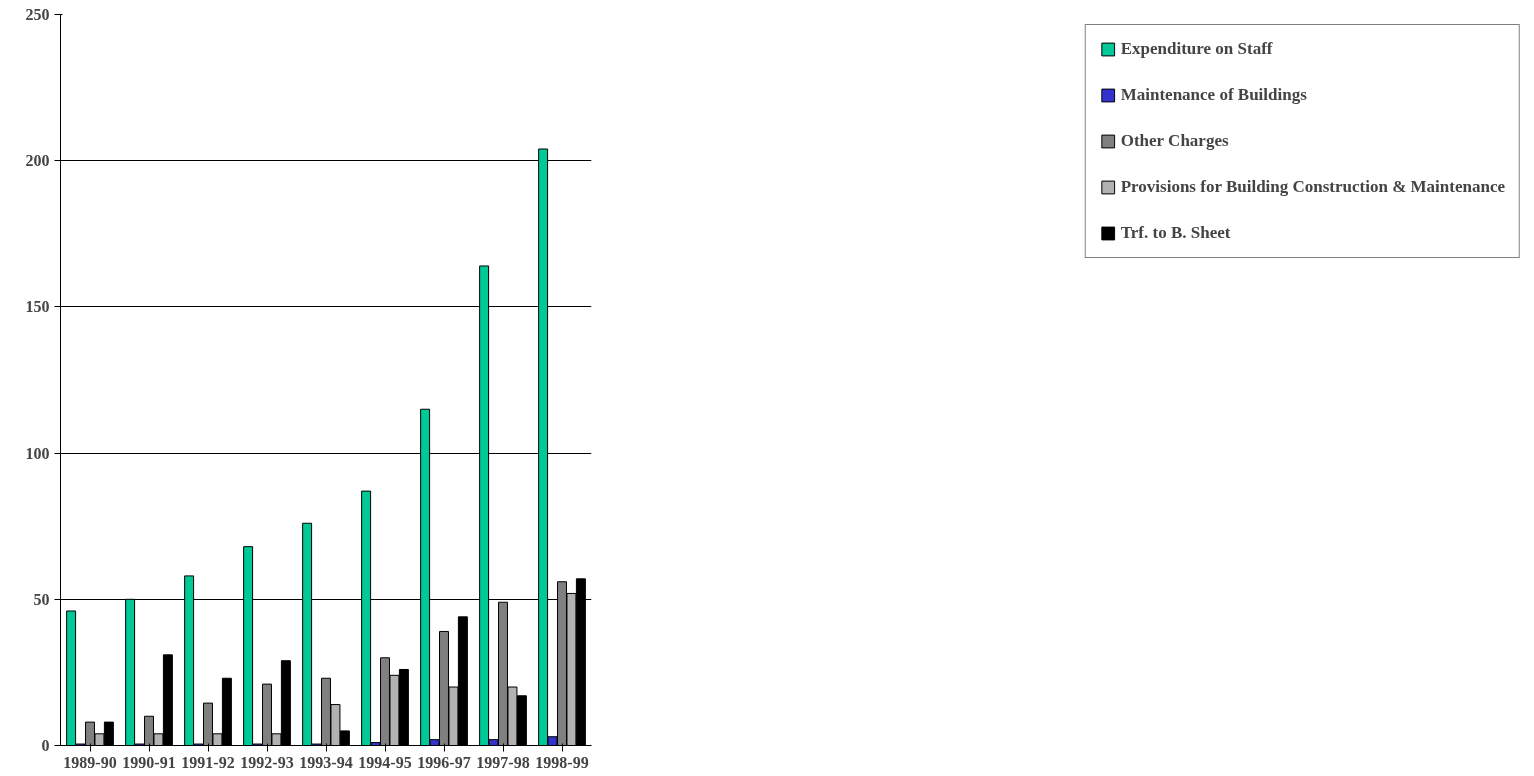 The width and height of the screenshot is (1534, 776). Describe the element at coordinates (41, 599) in the screenshot. I see `y-tick-label: 50` at that location.